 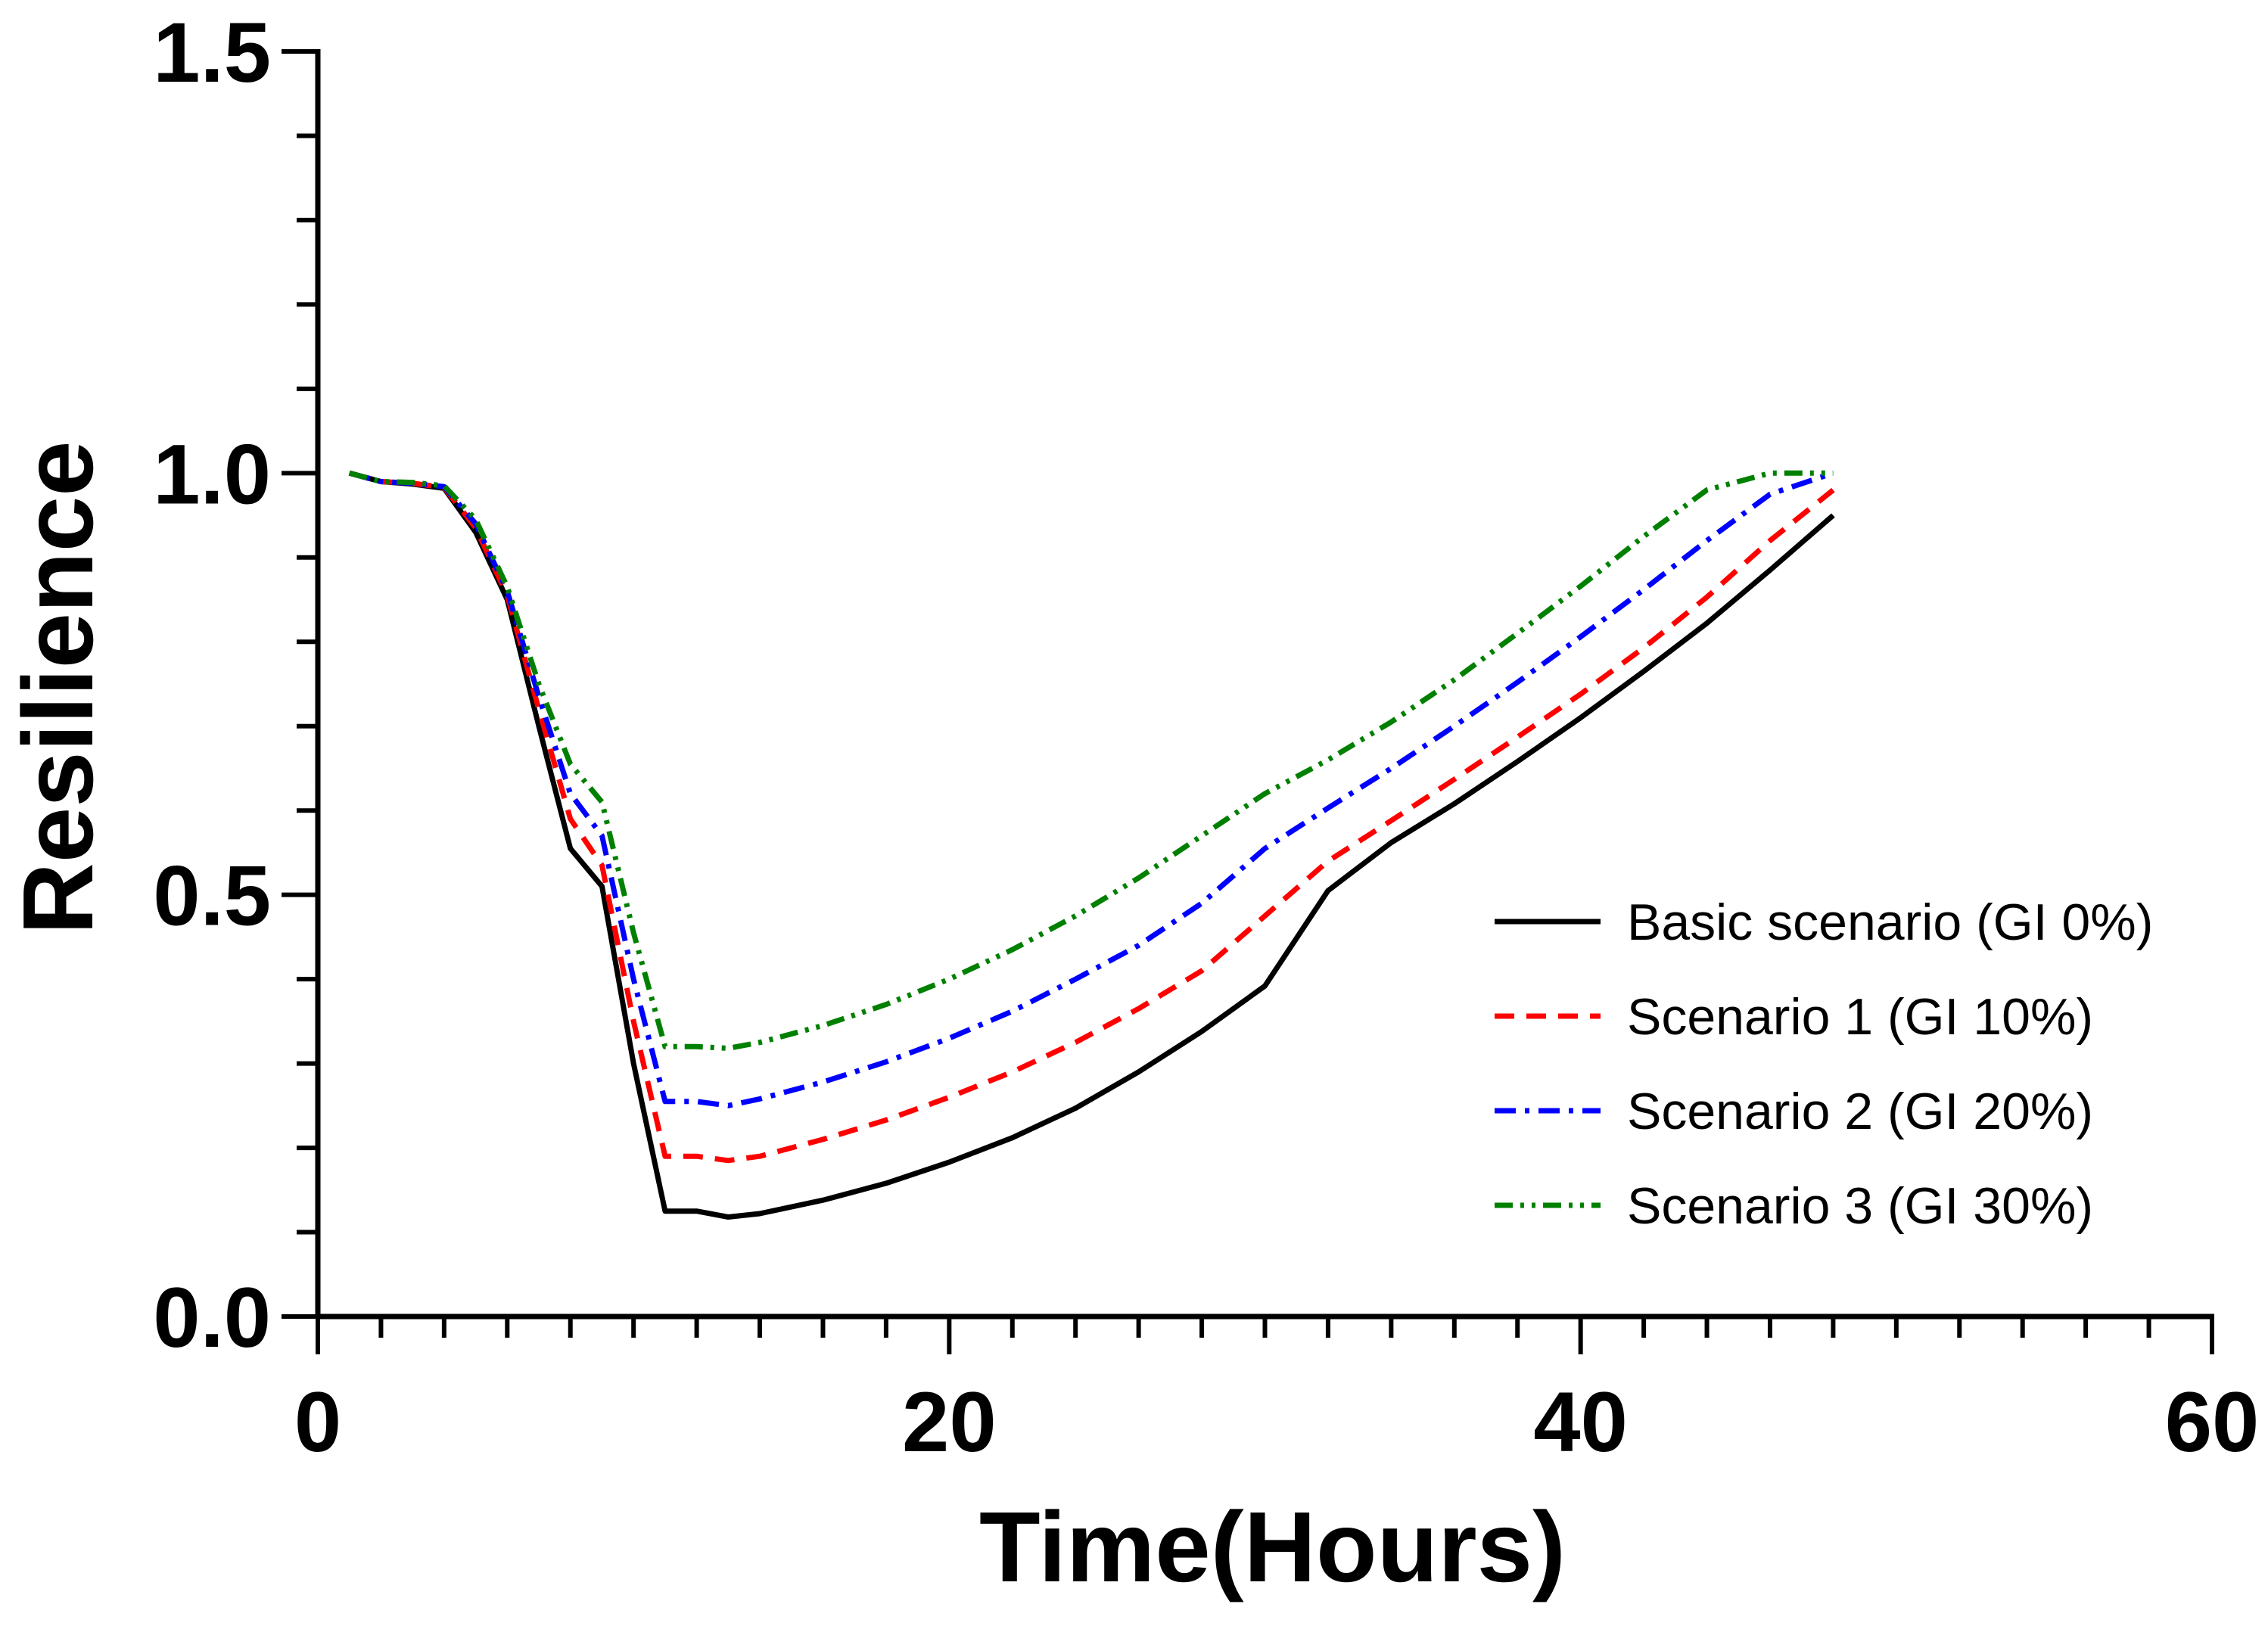 What do you see at coordinates (1580, 1422) in the screenshot?
I see `x-tick-label: 40` at bounding box center [1580, 1422].